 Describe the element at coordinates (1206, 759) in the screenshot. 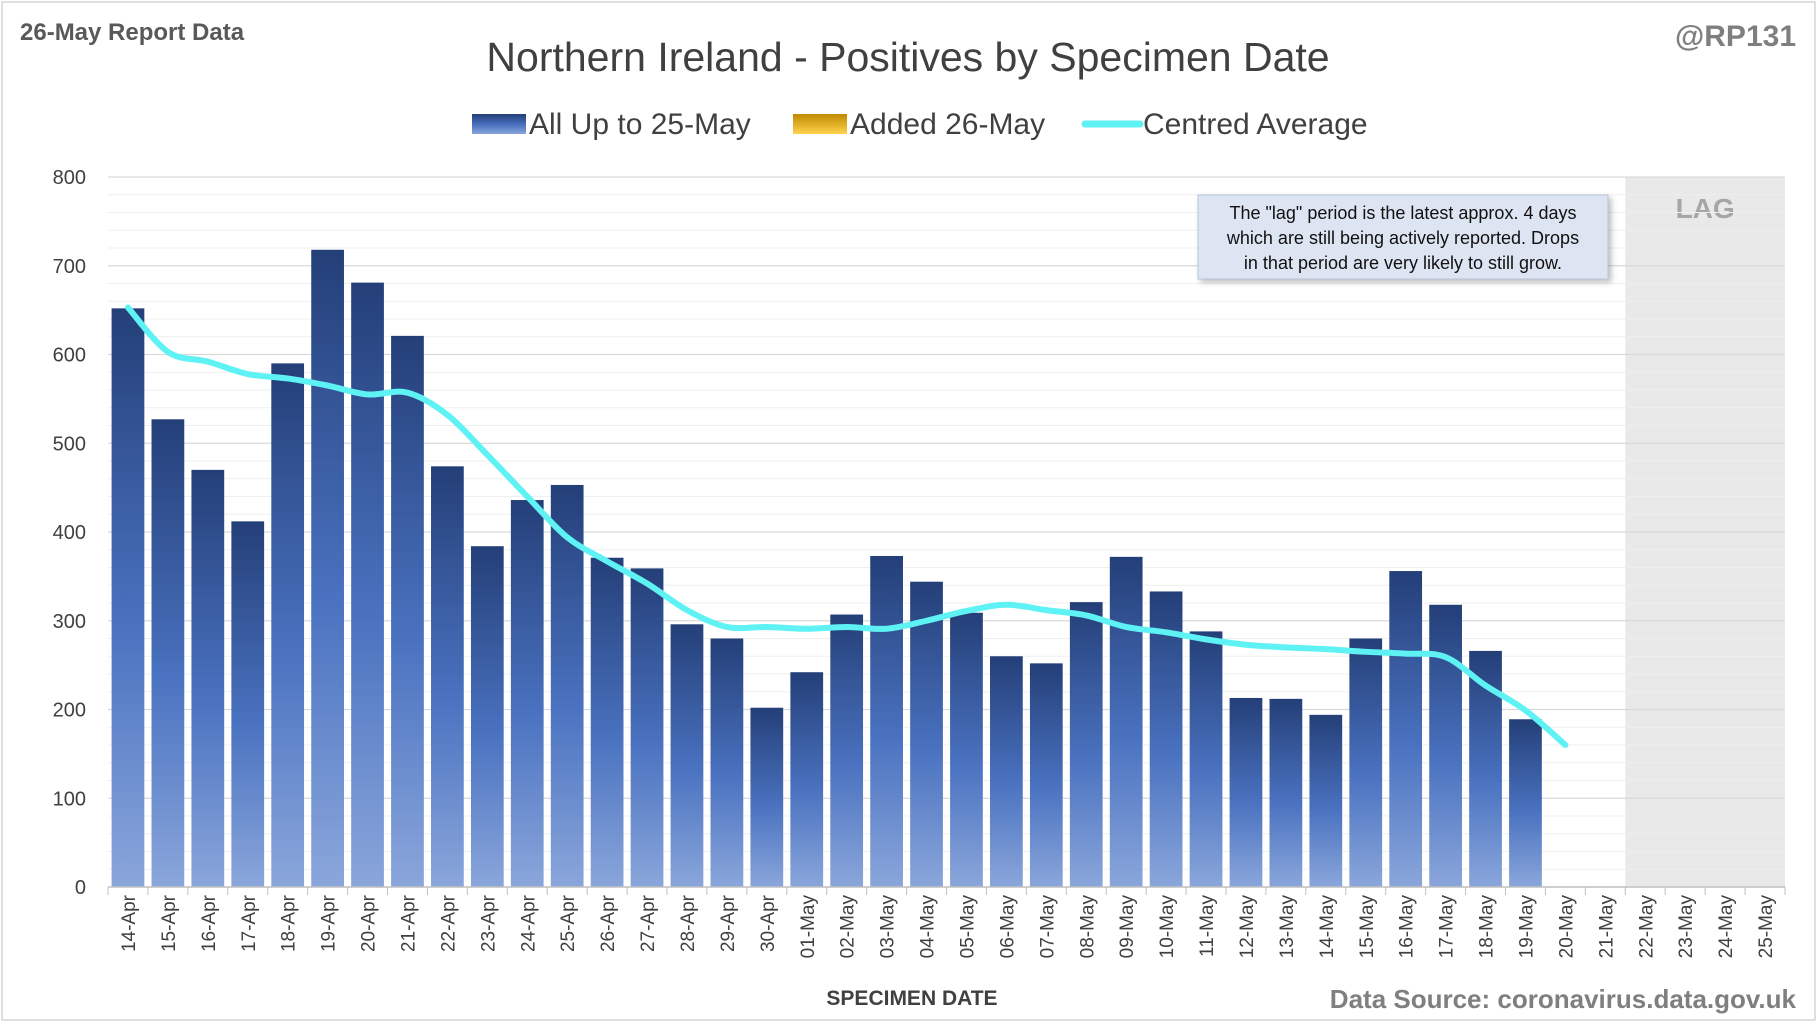

I see `bar-11-may` at that location.